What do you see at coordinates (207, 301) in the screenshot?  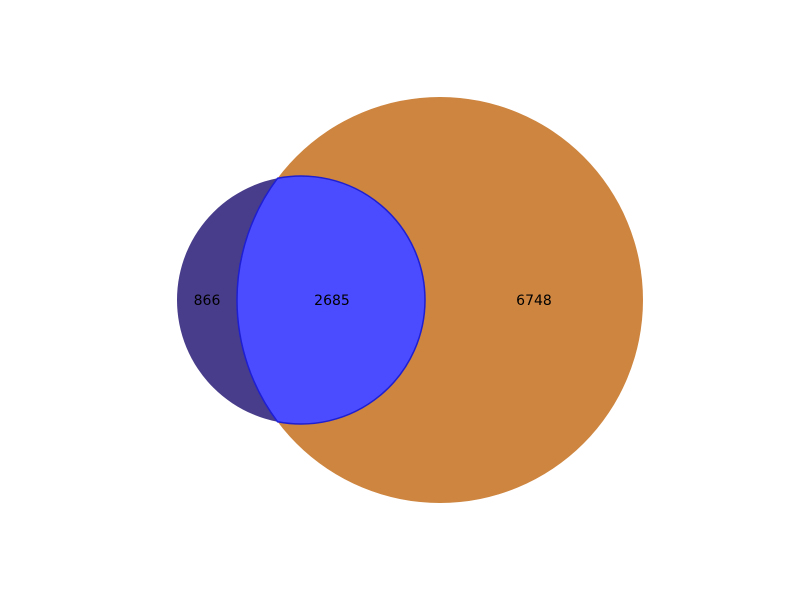 I see `label-set-a-only: 866` at bounding box center [207, 301].